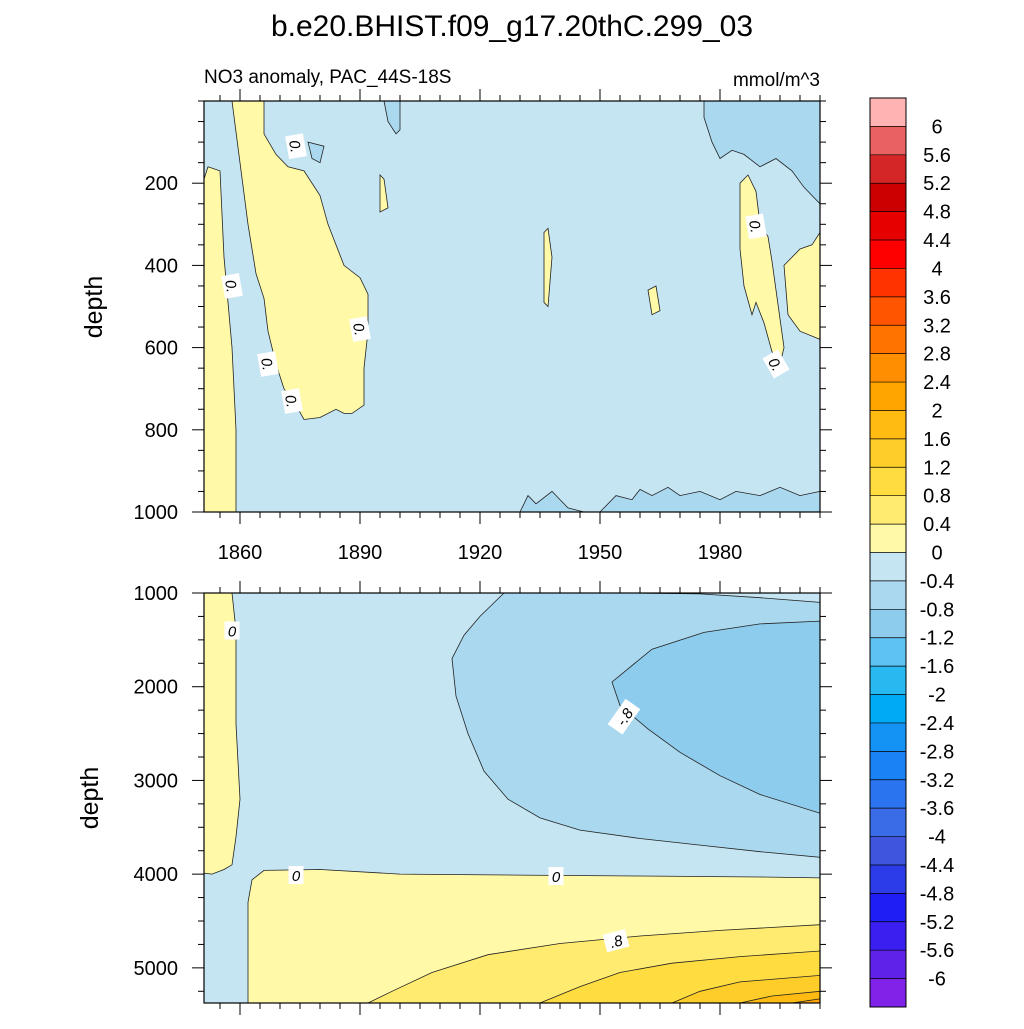 This screenshot has width=1024, height=1029. What do you see at coordinates (937, 923) in the screenshot?
I see `colorbar-label: -5.2` at bounding box center [937, 923].